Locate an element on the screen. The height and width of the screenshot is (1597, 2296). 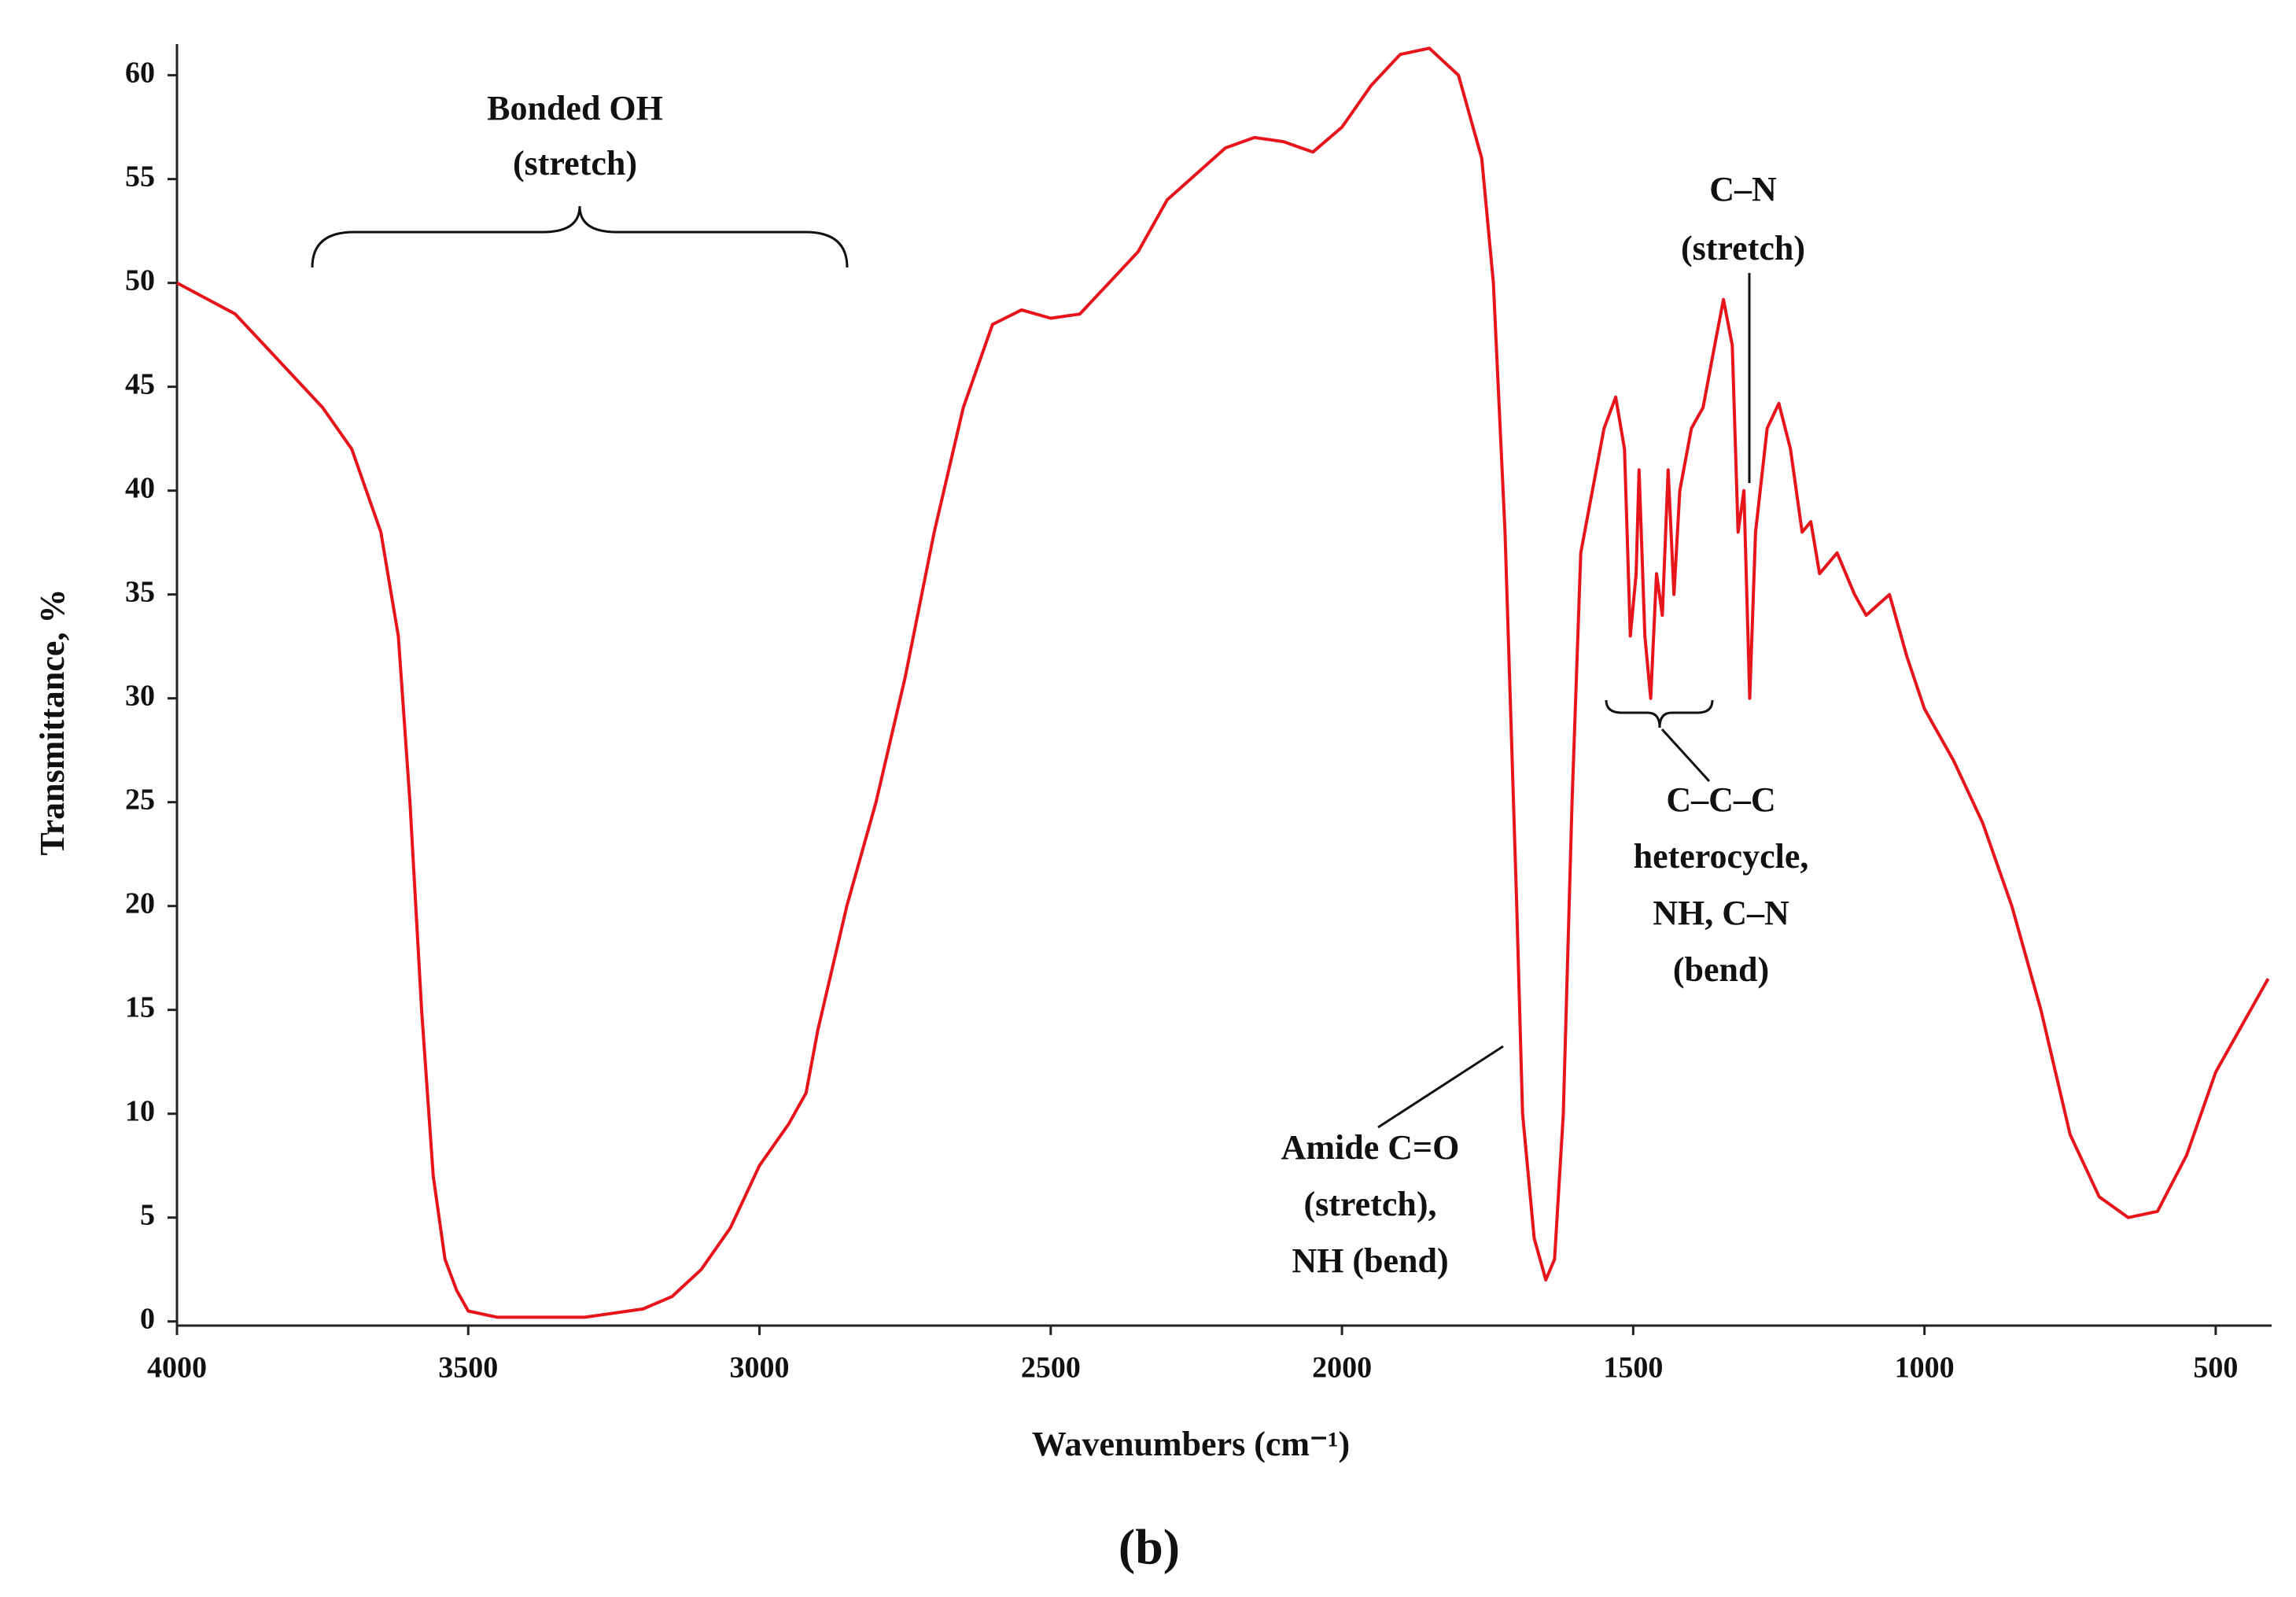
annotation: heterocycle, is located at coordinates (1721, 856).